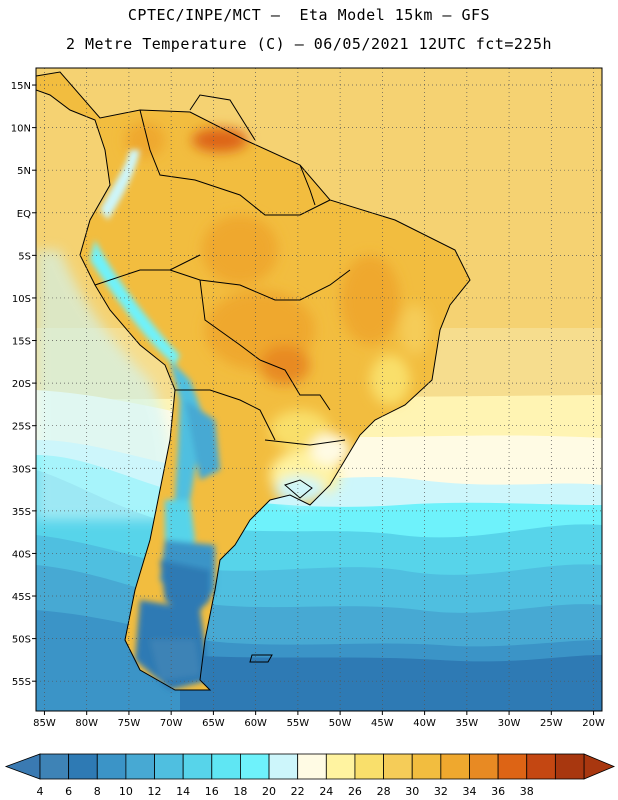  What do you see at coordinates (21, 427) in the screenshot?
I see `lat-tick-label: 25S` at bounding box center [21, 427].